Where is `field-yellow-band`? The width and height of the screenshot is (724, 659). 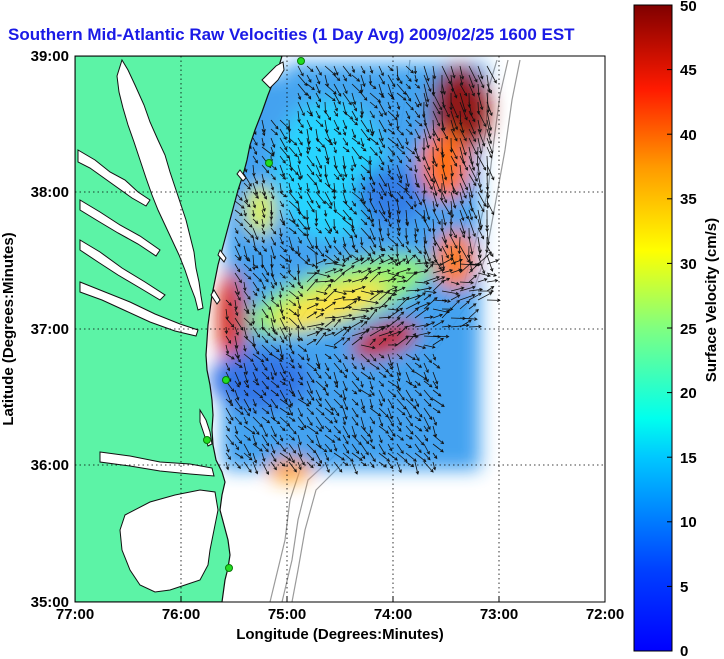
field-yellow-band is located at coordinates (330, 305).